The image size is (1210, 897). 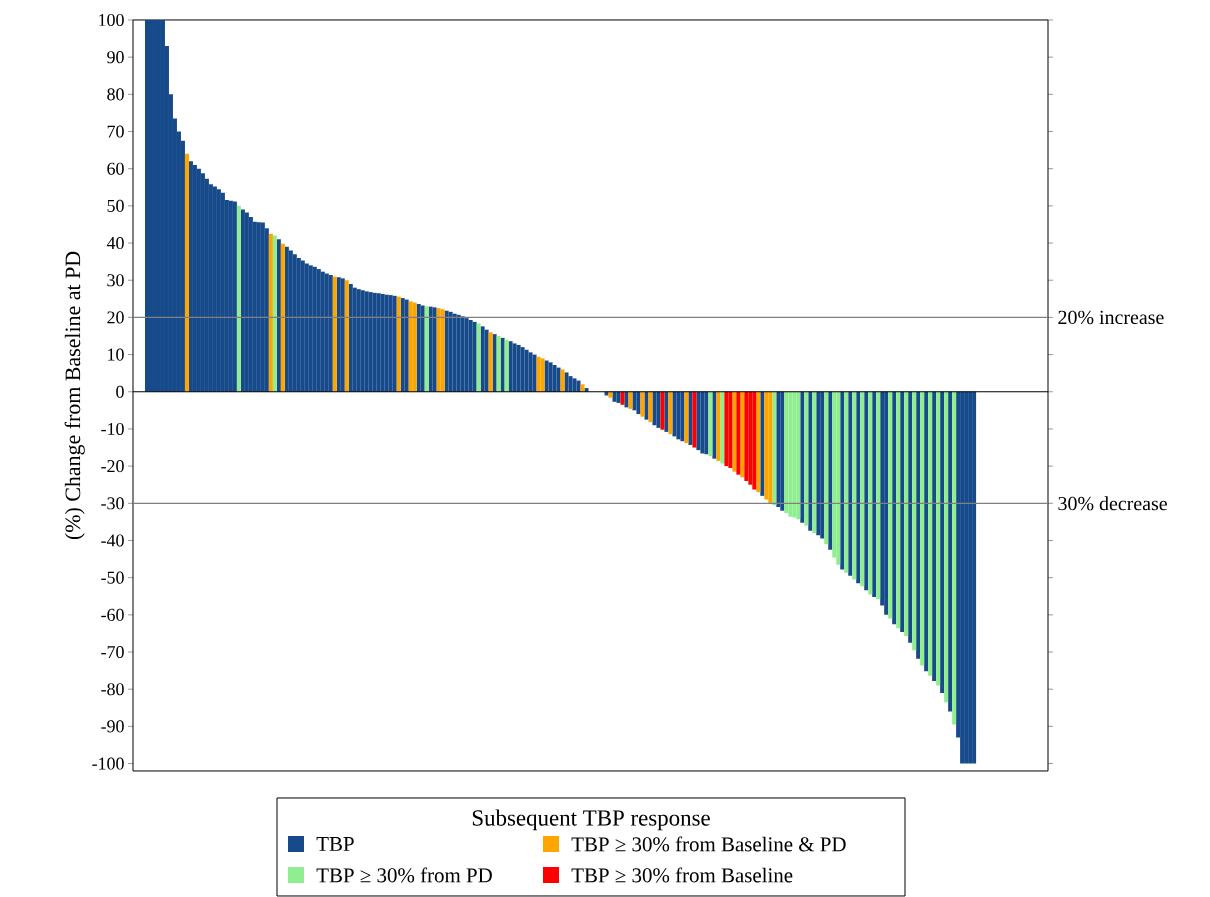 What do you see at coordinates (112, 466) in the screenshot?
I see `y-tick-label: -20` at bounding box center [112, 466].